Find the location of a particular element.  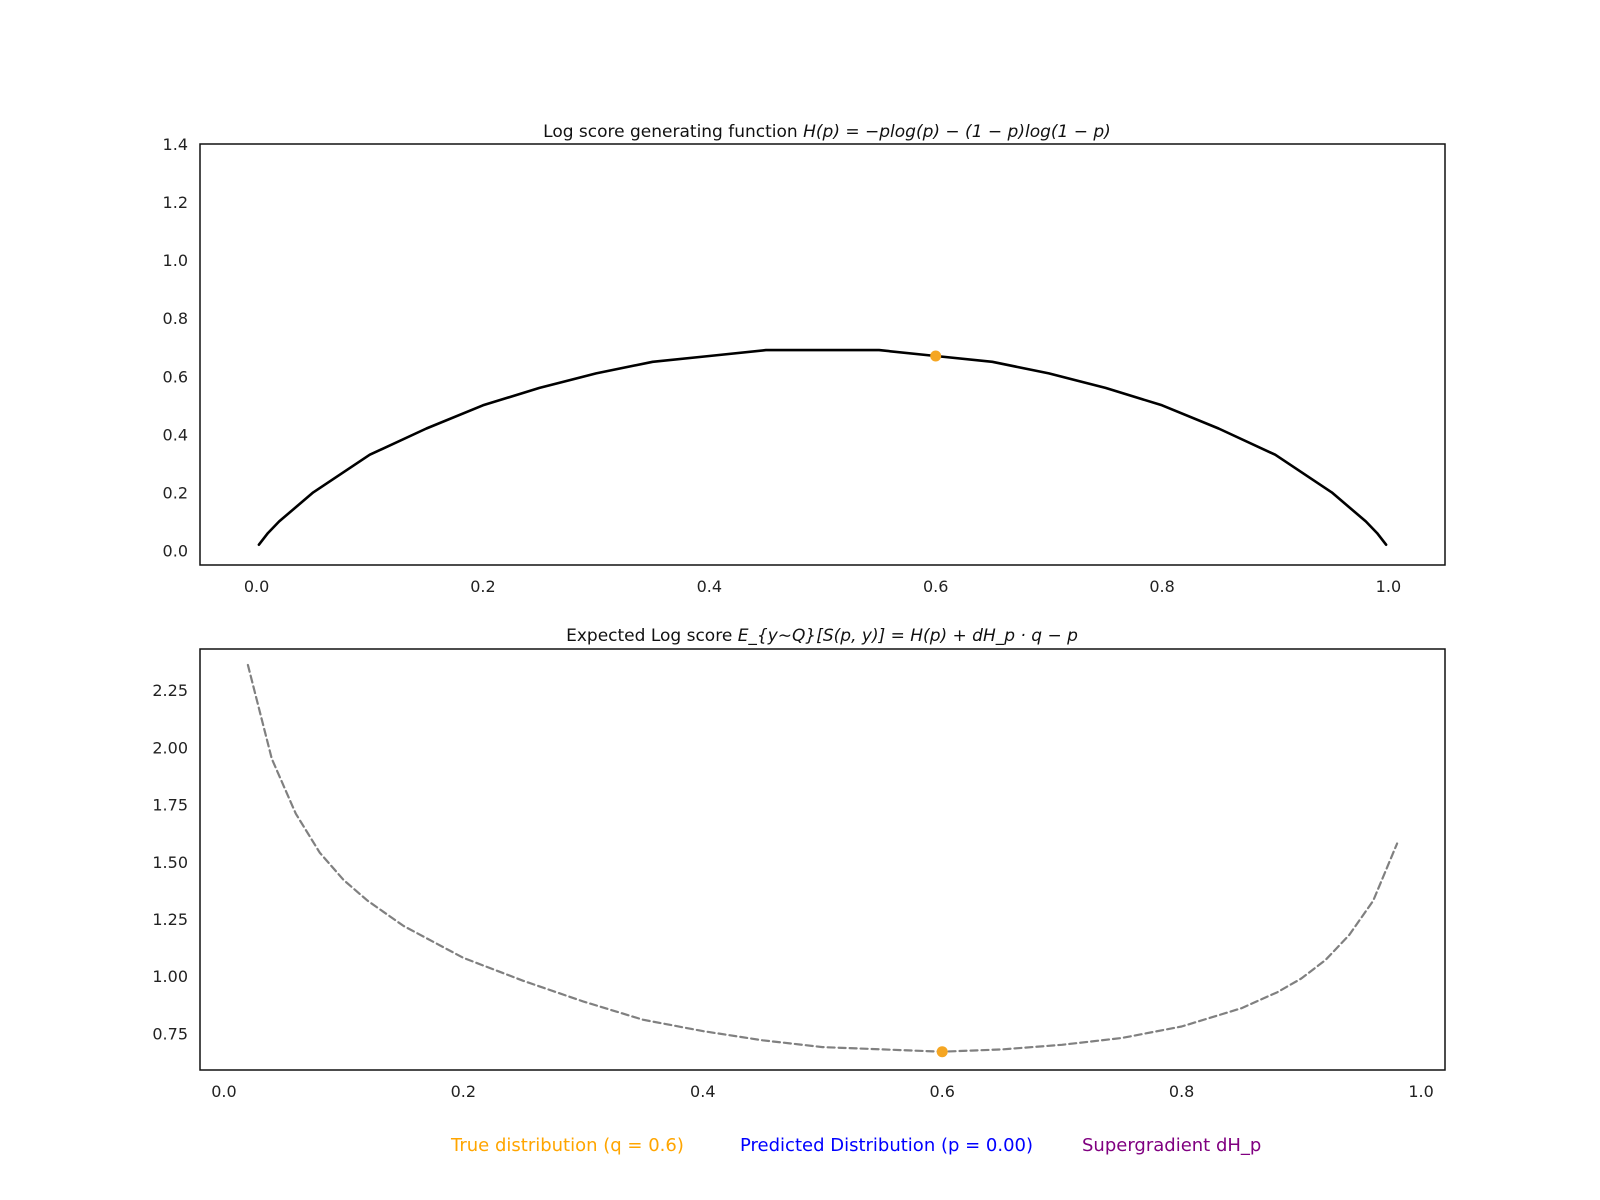

bottom-y-tick-label: 1.75 is located at coordinates (170, 805).